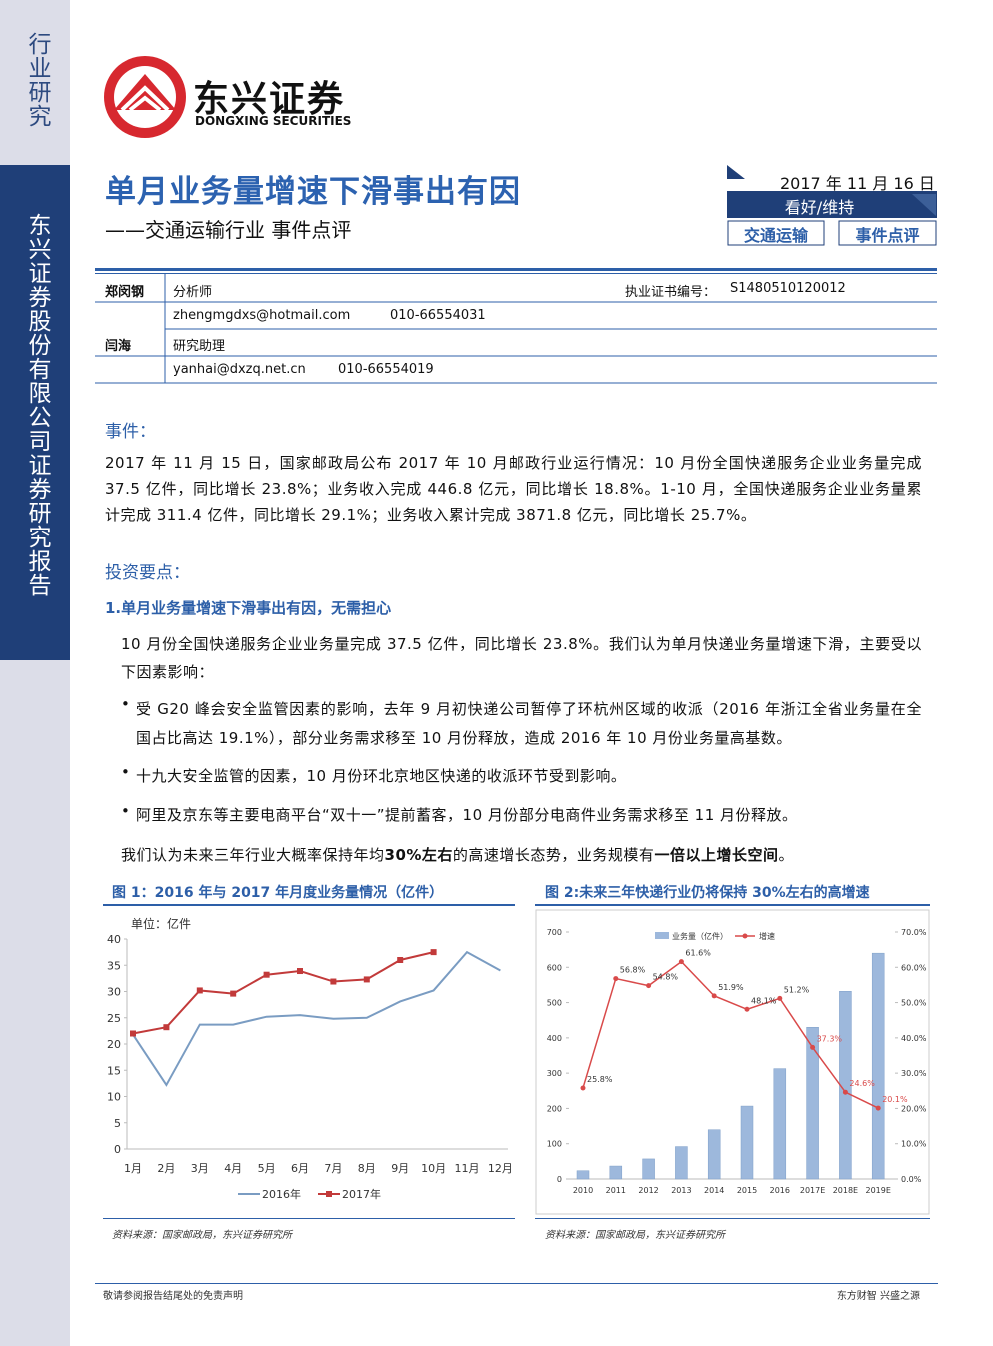 This screenshot has height=1346, width=993. What do you see at coordinates (878, 1296) in the screenshot?
I see `footer-right: 东方财智 兴盛之源` at bounding box center [878, 1296].